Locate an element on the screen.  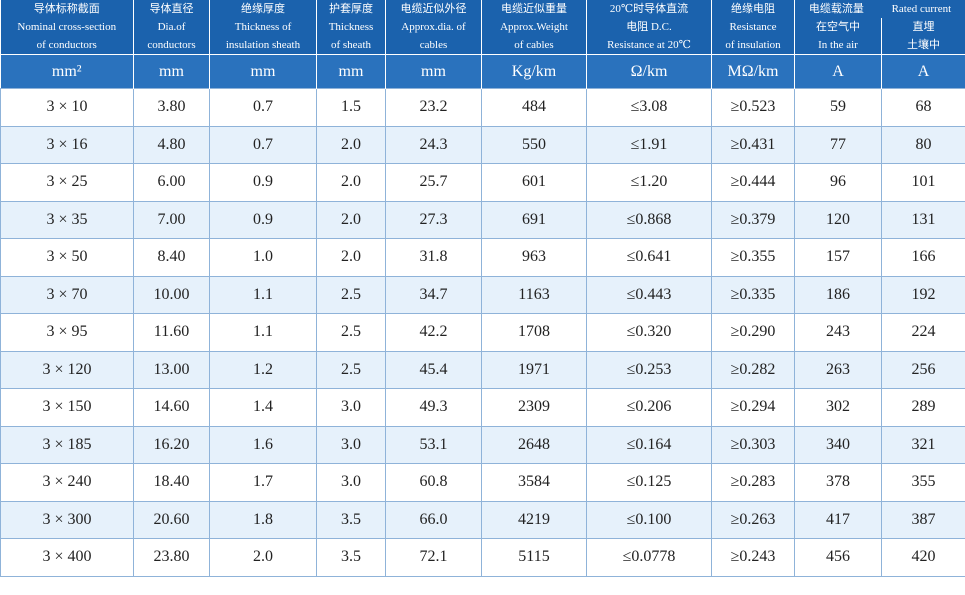
data-cell: ≥0.263 is located at coordinates (753, 519).